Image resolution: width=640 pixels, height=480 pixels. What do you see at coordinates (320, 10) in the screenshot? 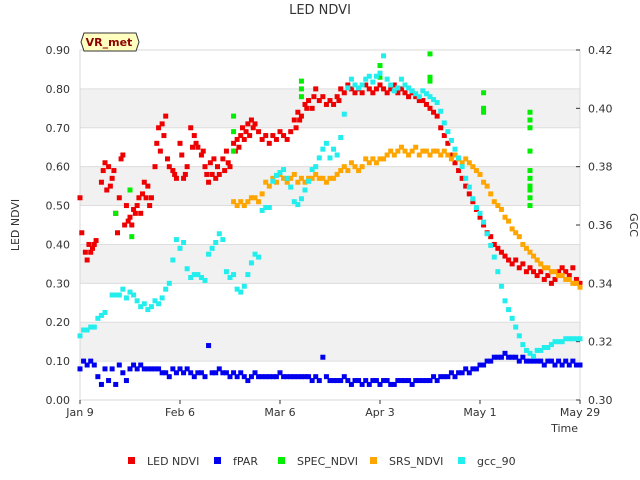
I see `chart-title: LED NDVI` at bounding box center [320, 10].